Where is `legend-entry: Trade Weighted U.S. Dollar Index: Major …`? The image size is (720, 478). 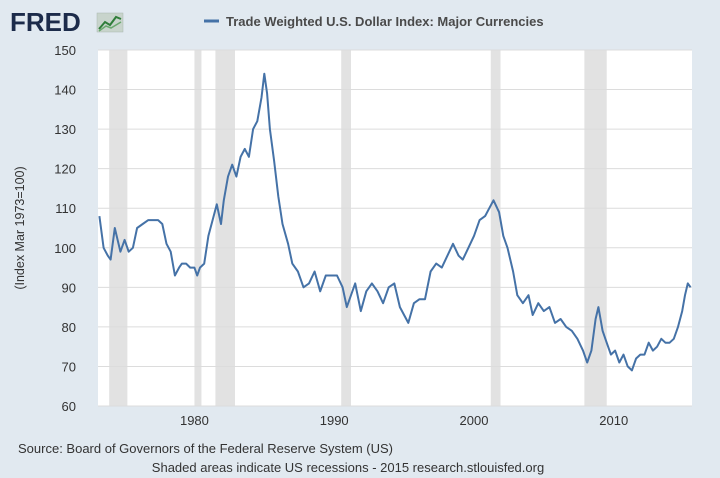
legend-entry: Trade Weighted U.S. Dollar Index: Major … is located at coordinates (385, 21).